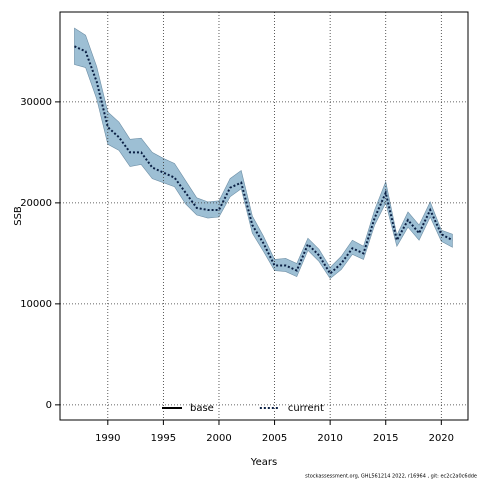 The height and width of the screenshot is (480, 480). What do you see at coordinates (36, 203) in the screenshot?
I see `y-tick-label: 20000` at bounding box center [36, 203].